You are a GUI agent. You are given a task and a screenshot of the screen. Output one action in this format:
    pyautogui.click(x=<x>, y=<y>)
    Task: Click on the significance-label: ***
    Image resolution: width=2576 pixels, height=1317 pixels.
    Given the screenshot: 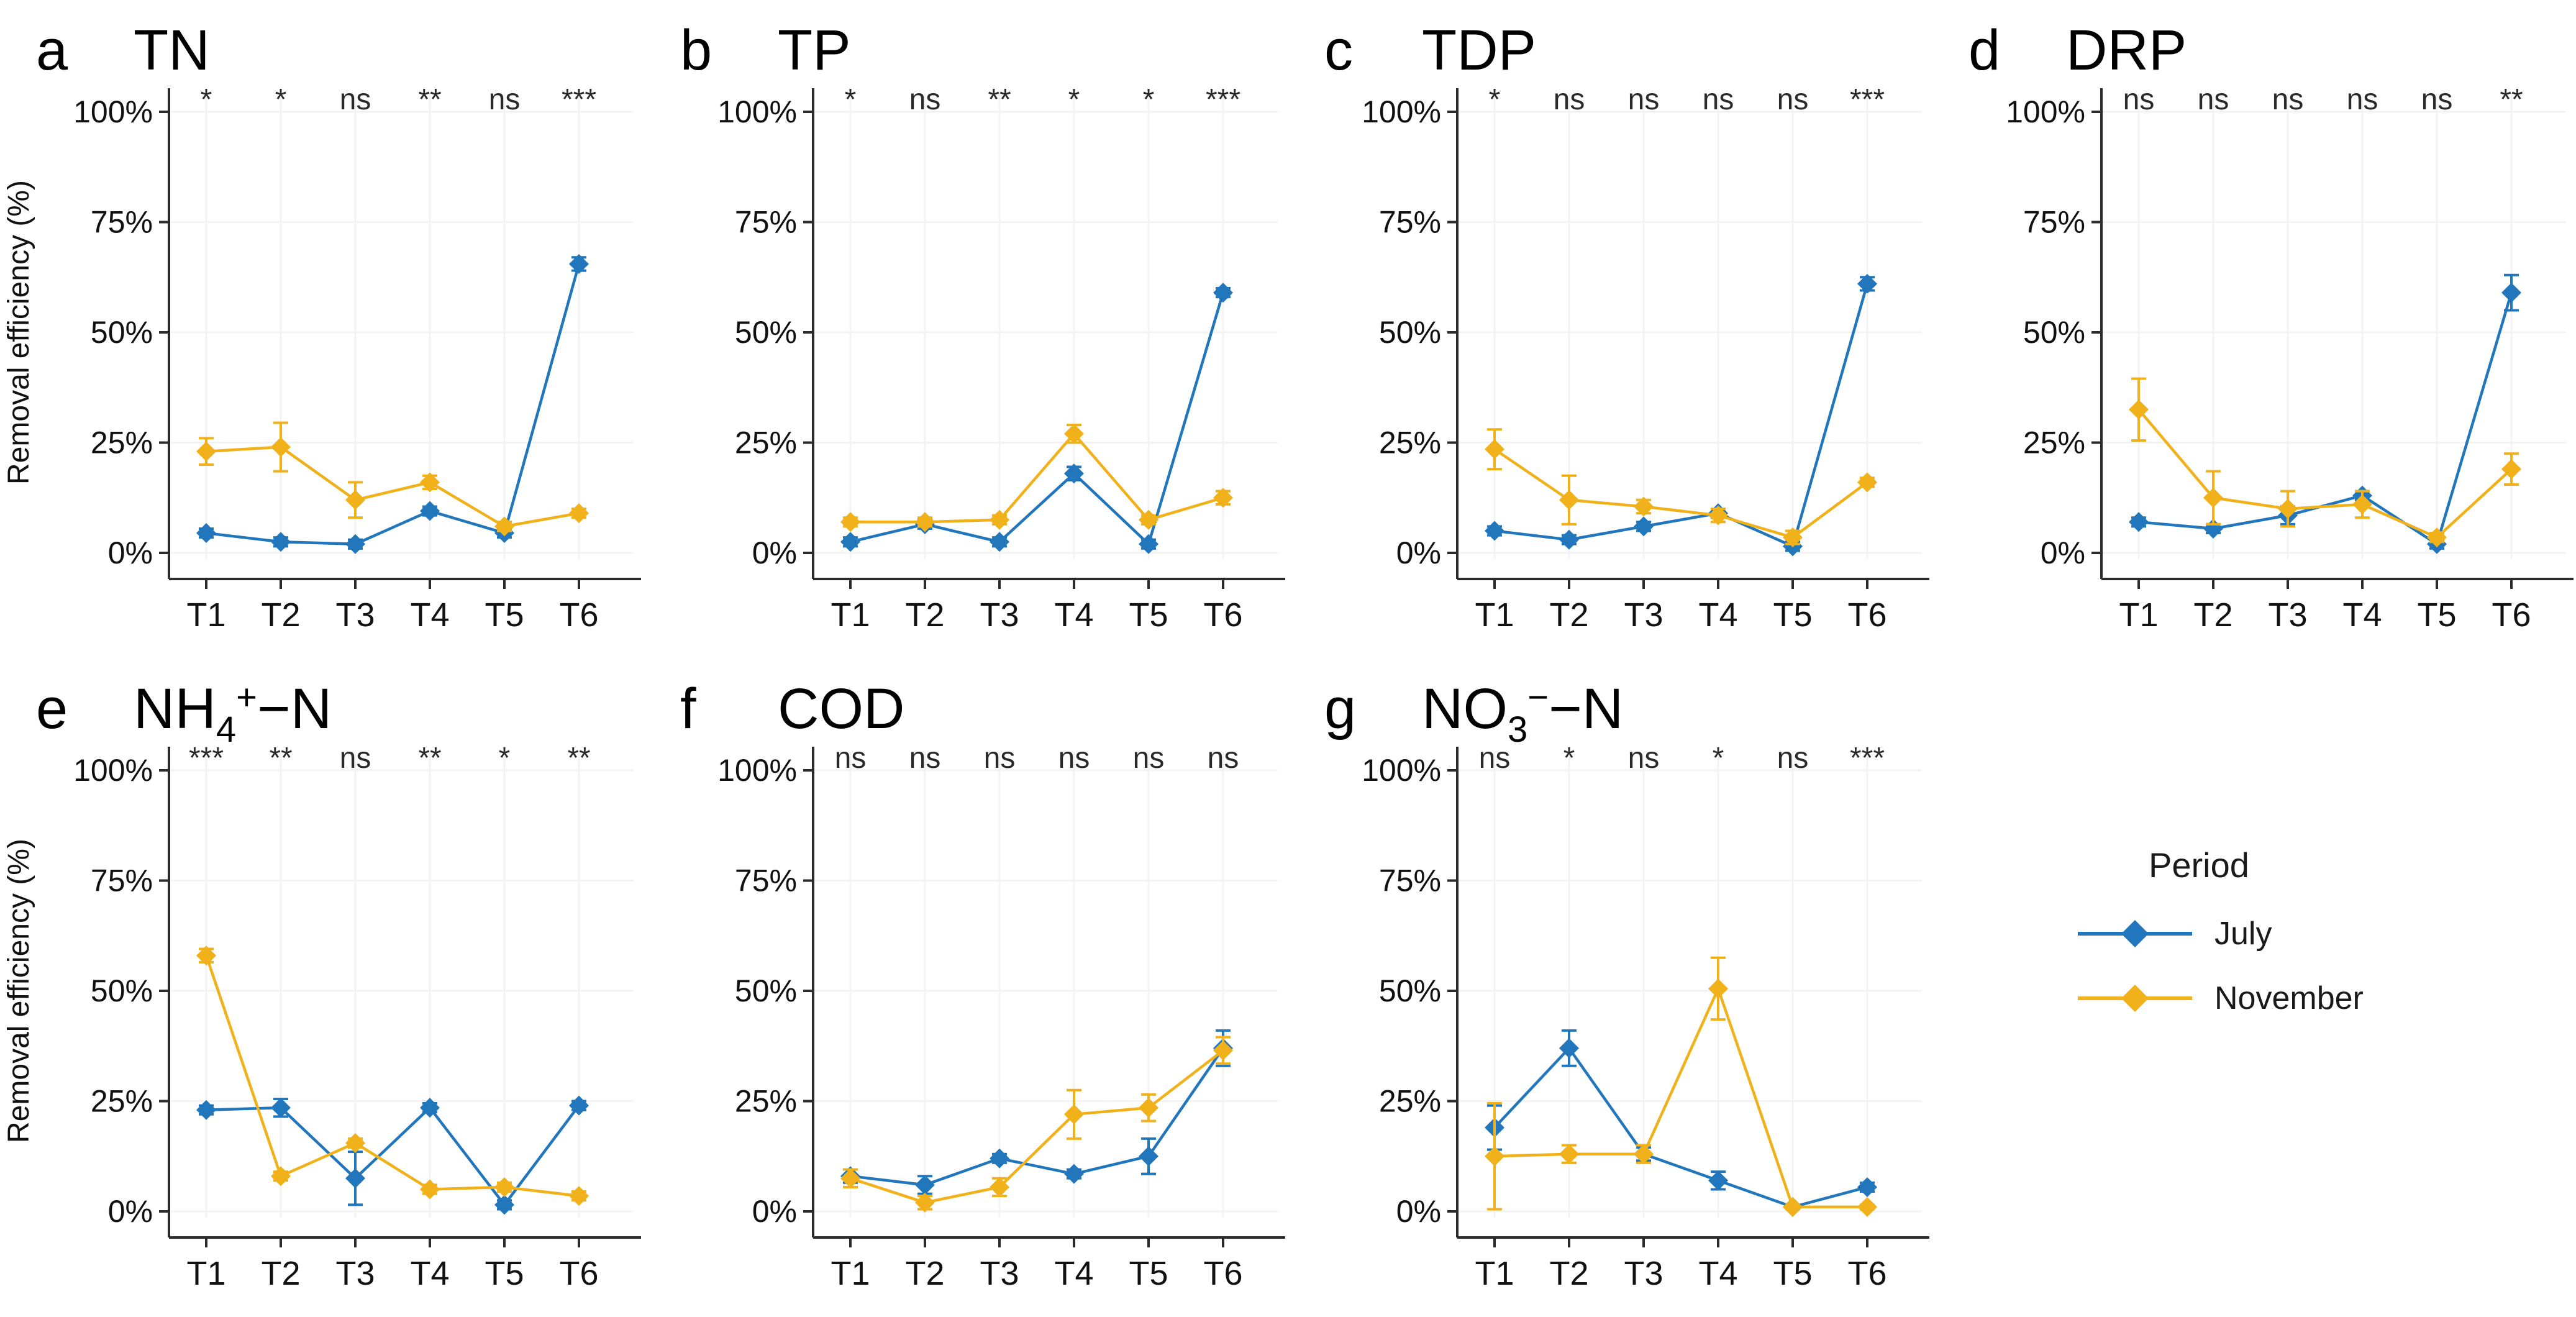 What is the action you would take?
    pyautogui.click(x=1867, y=759)
    